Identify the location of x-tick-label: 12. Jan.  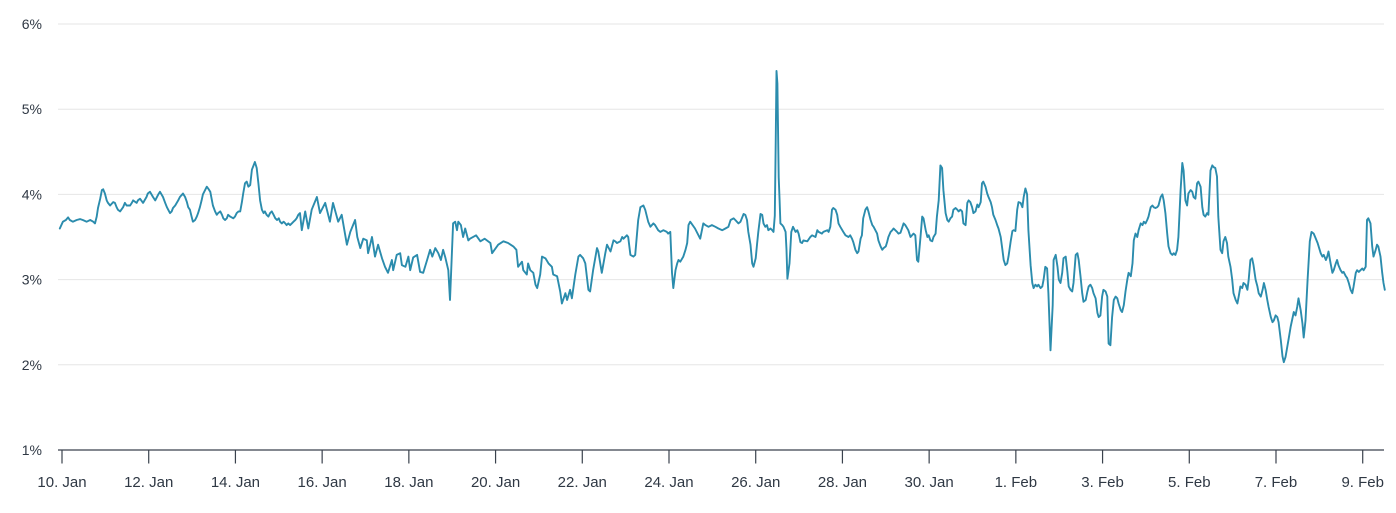
(148, 482).